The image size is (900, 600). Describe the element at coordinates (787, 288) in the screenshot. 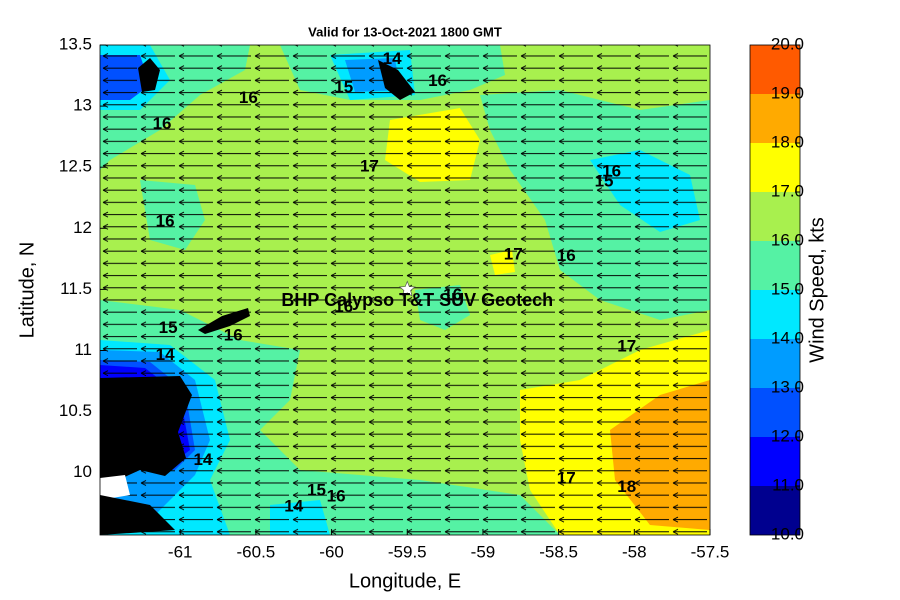

I see `colorbar-tick-label: 15.0` at that location.